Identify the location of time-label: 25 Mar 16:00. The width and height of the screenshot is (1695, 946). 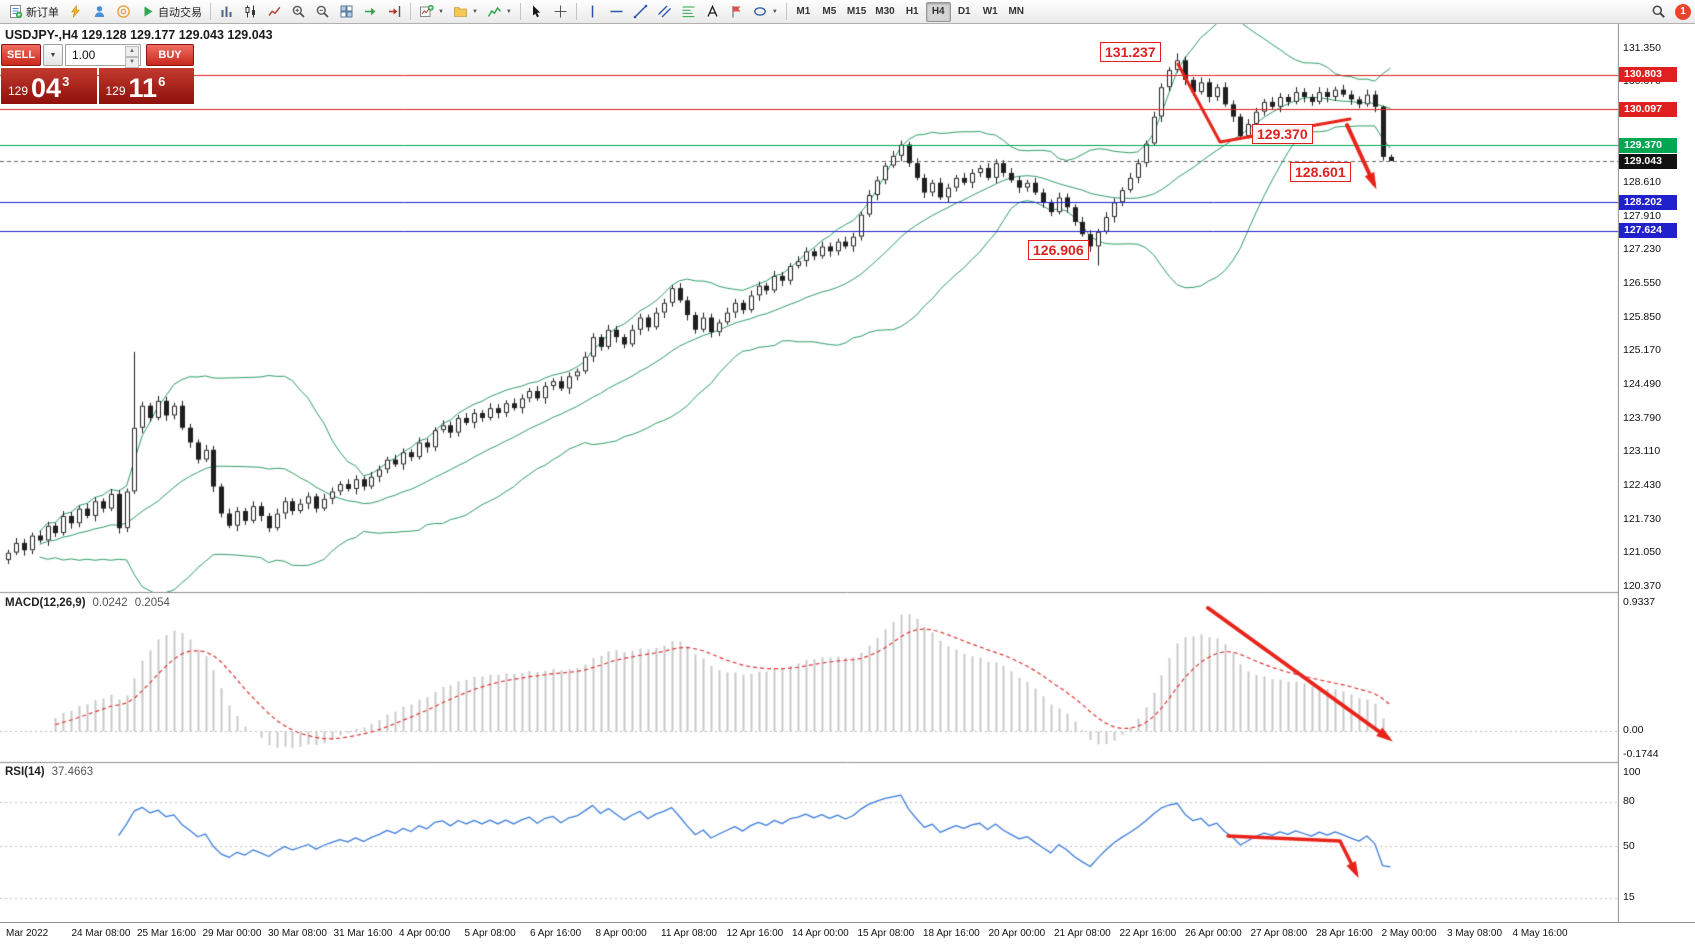
(166, 933).